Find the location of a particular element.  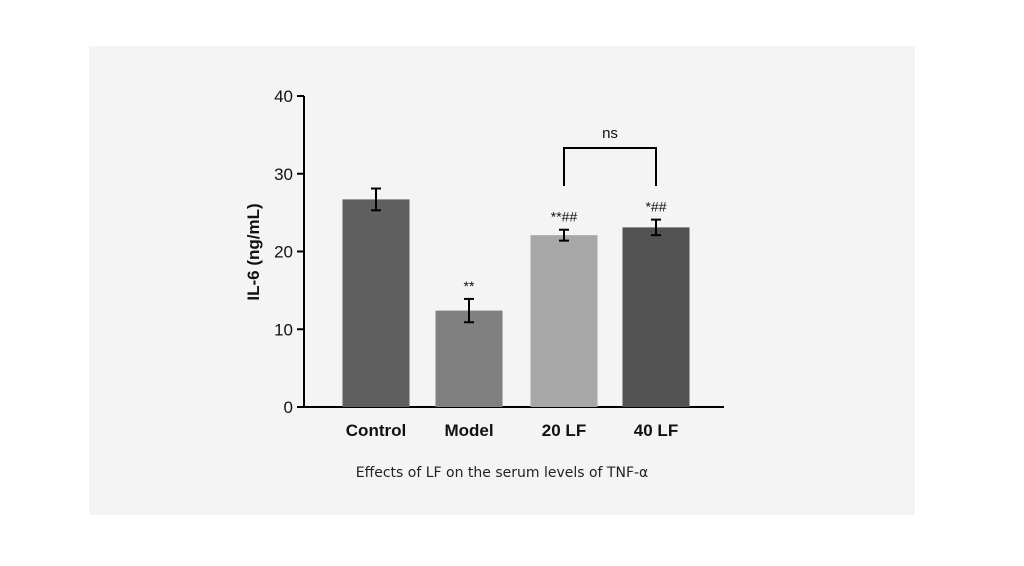

y-axis-label: IL-6 (ng/mL) is located at coordinates (253, 251).